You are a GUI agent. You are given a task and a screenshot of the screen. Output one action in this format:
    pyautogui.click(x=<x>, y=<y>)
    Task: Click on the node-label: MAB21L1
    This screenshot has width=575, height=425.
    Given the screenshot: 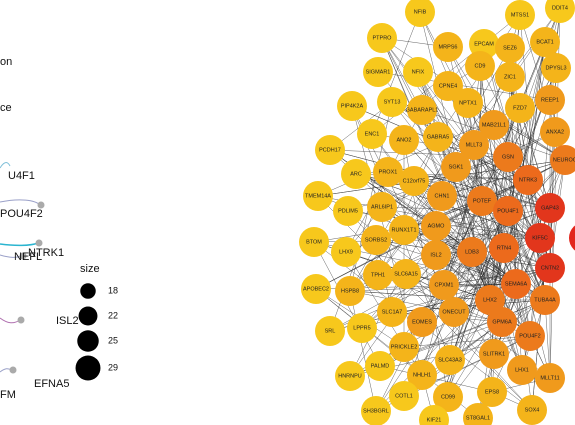 What is the action you would take?
    pyautogui.click(x=494, y=125)
    